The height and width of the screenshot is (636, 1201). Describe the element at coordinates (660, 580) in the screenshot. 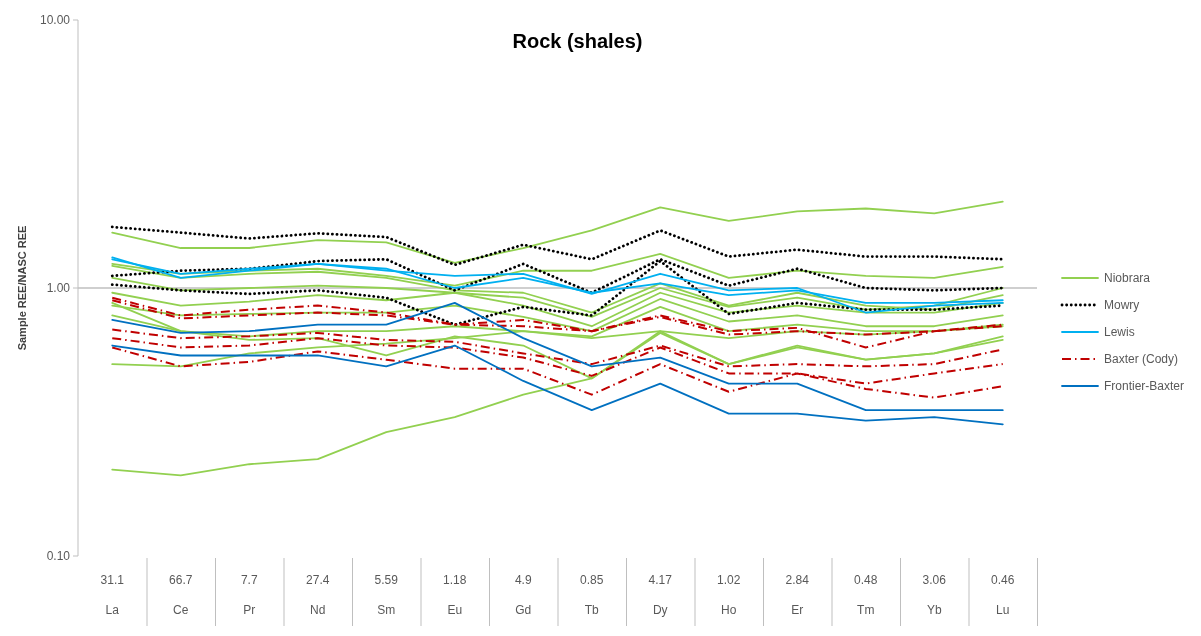

I see `text: 4.17` at that location.